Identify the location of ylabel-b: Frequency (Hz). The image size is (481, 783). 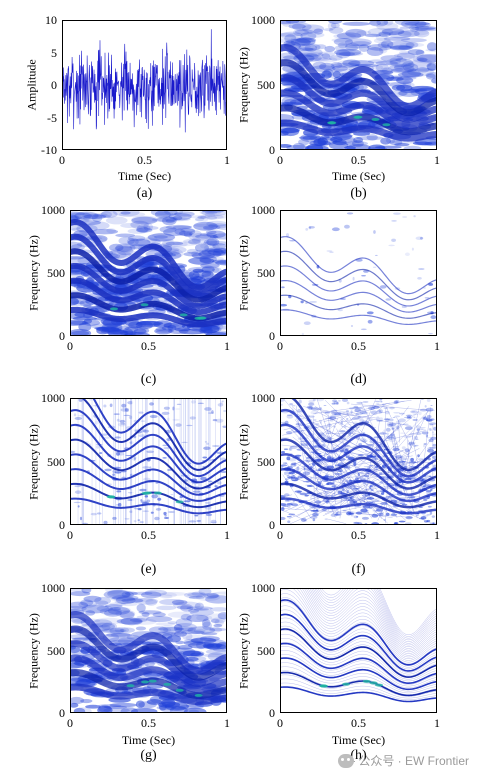
(243, 85).